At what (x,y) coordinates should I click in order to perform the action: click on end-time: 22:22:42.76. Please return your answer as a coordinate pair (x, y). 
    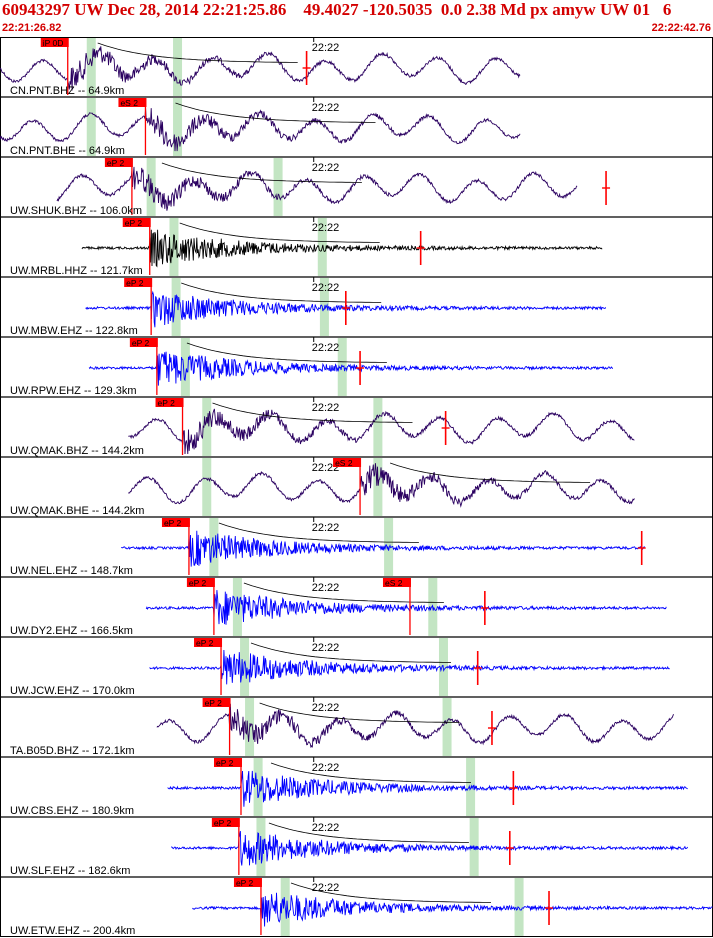
    Looking at the image, I should click on (681, 28).